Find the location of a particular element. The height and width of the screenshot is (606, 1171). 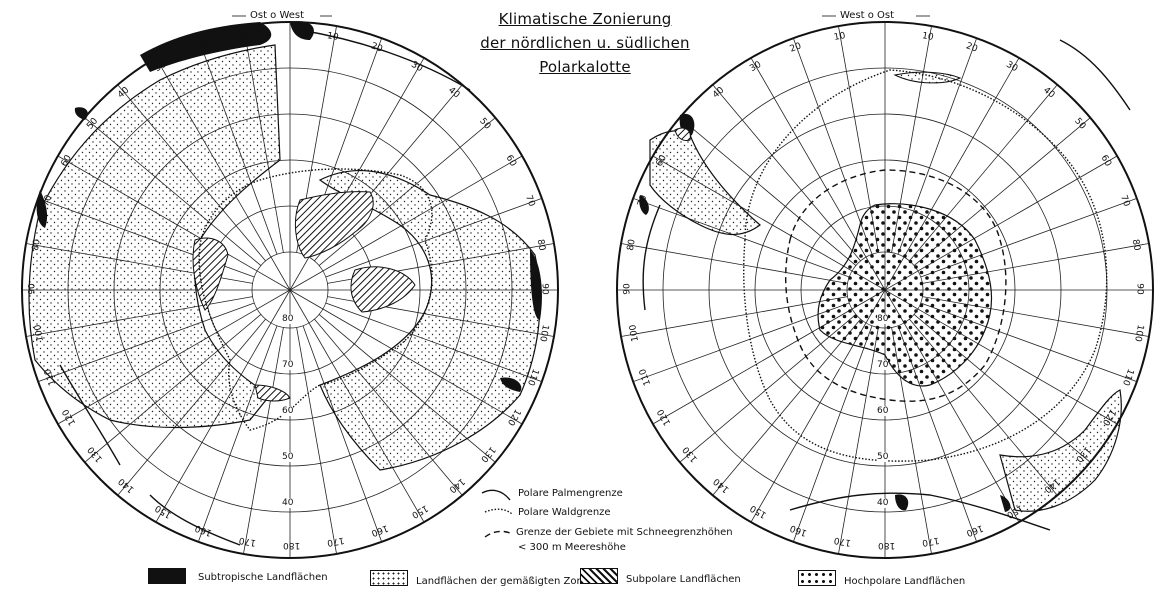

map-title-line3: Polarkalotte is located at coordinates (585, 67).